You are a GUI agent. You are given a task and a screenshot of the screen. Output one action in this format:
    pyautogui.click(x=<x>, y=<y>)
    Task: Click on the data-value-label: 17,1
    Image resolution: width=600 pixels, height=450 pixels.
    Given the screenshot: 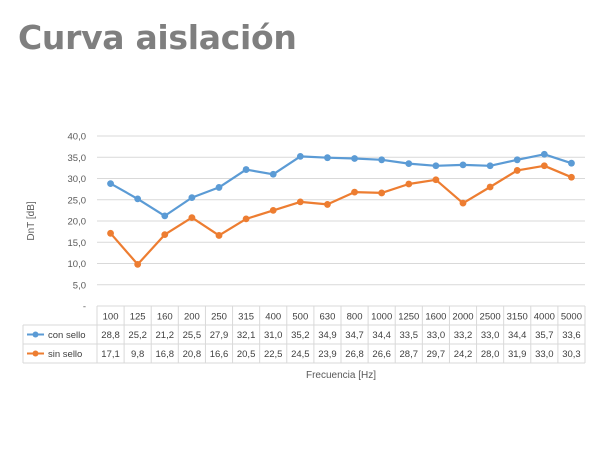 What is the action you would take?
    pyautogui.click(x=110, y=354)
    